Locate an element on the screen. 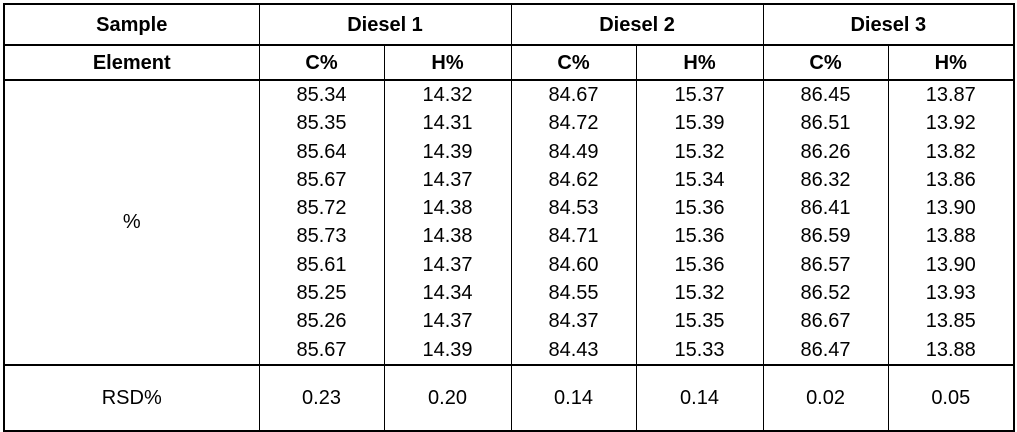  measurement-value: 15.37 is located at coordinates (699, 95).